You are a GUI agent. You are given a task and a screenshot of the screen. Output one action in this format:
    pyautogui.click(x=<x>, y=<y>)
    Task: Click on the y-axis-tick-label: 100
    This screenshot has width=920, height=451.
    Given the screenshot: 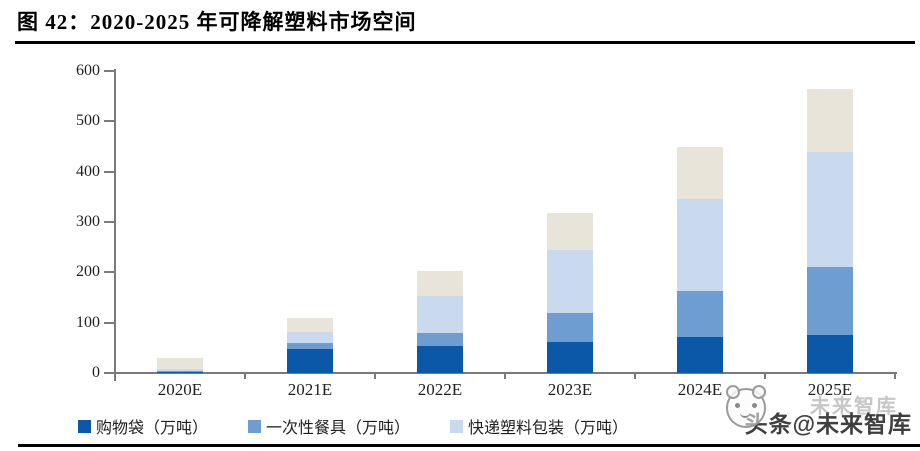 What is the action you would take?
    pyautogui.click(x=88, y=322)
    